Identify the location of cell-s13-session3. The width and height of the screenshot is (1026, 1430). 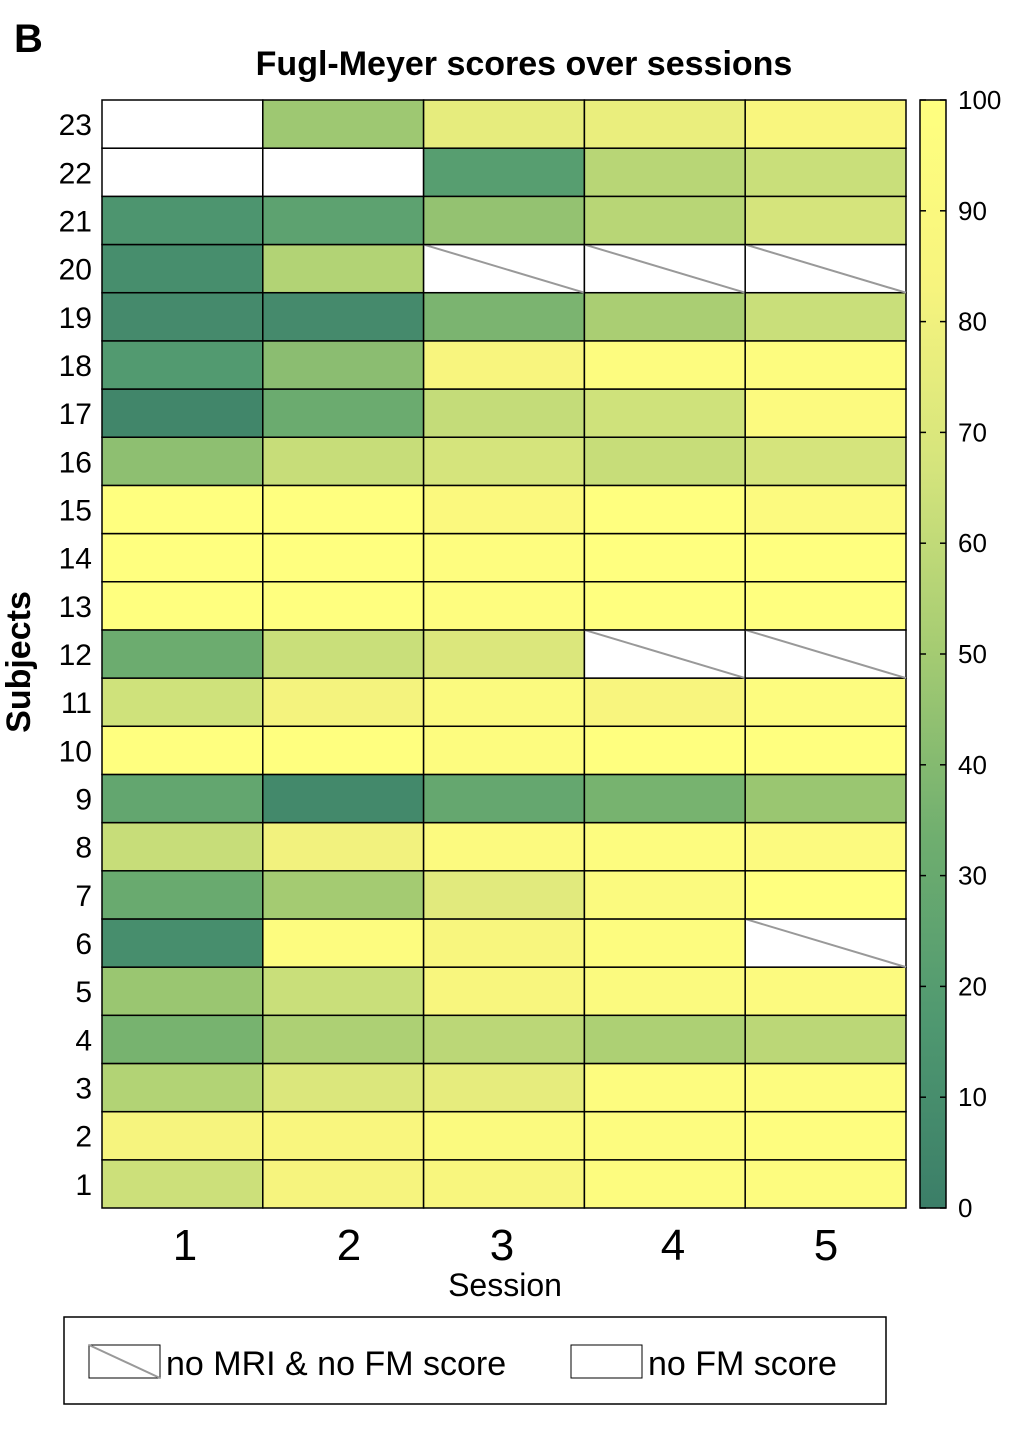
(504, 605).